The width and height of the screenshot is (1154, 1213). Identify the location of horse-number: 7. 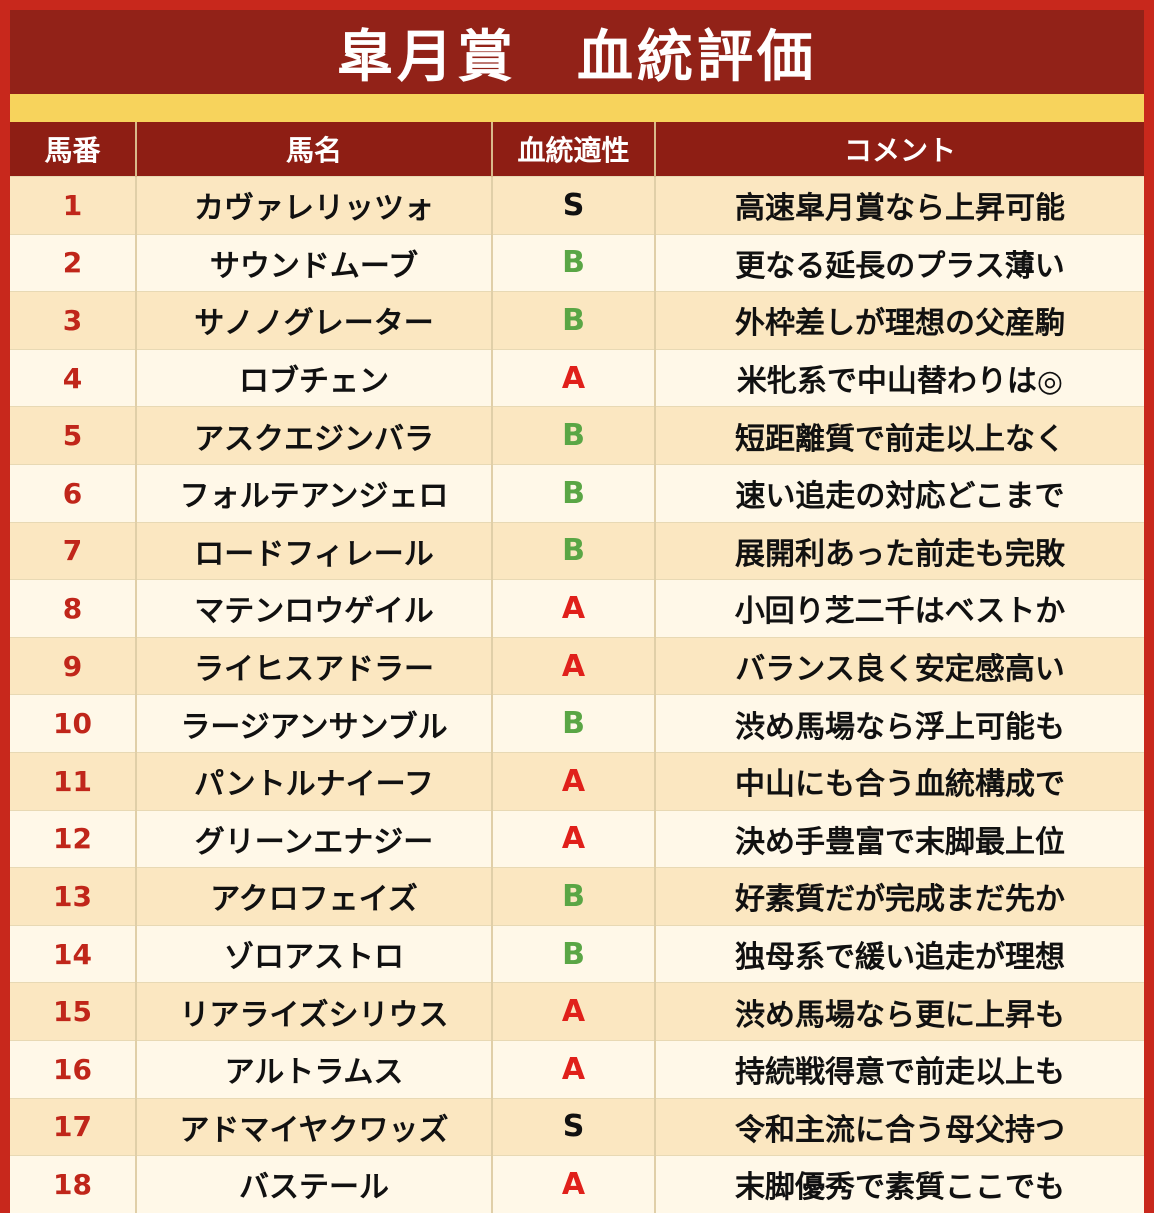
(73, 550).